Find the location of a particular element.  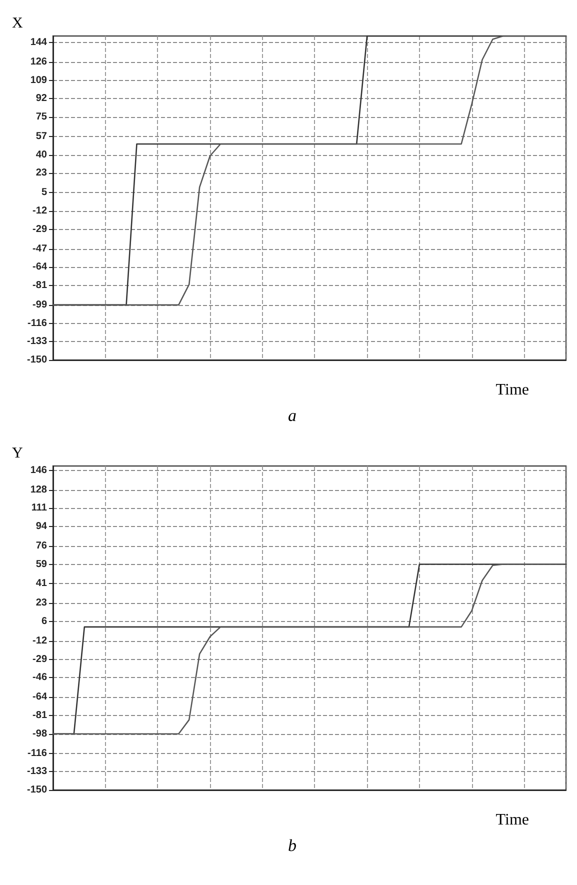

y-tick-label: -47 is located at coordinates (40, 248).